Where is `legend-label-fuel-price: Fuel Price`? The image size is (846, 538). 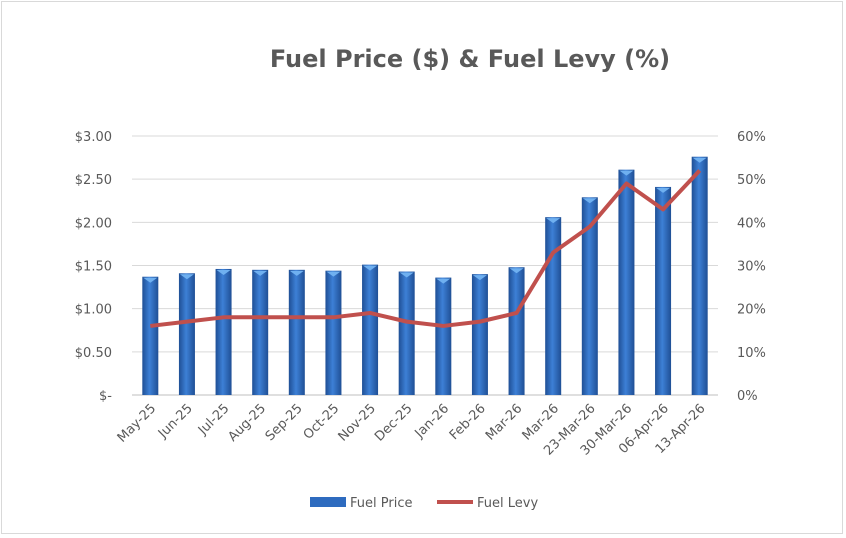 legend-label-fuel-price: Fuel Price is located at coordinates (381, 503).